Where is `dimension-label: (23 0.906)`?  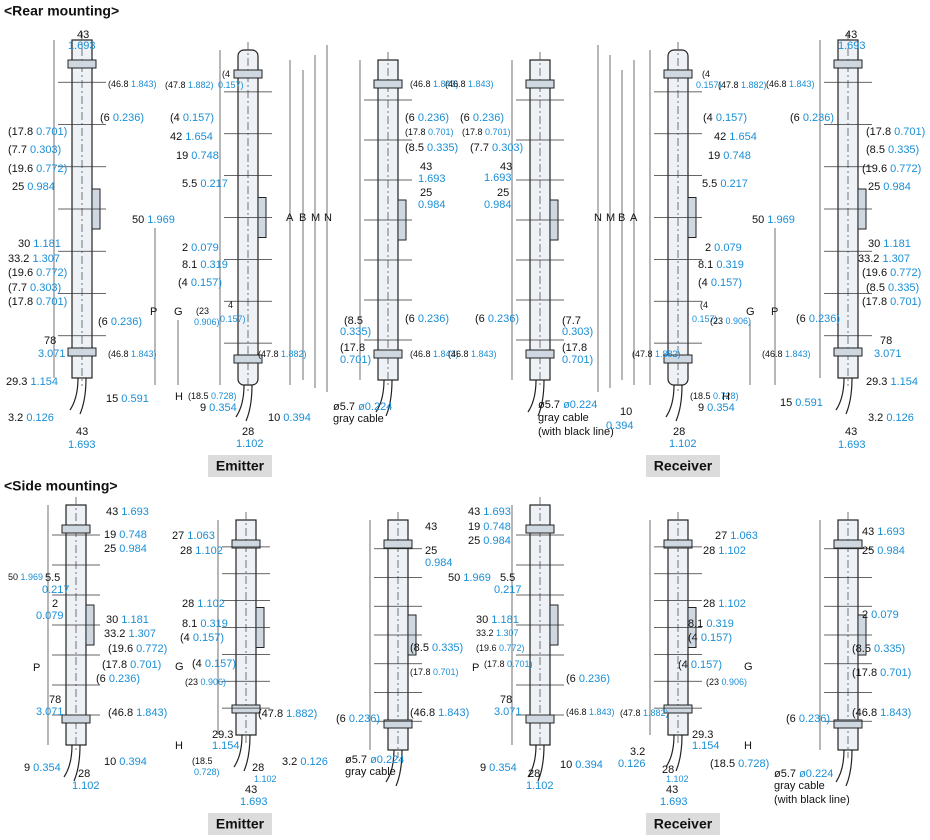
dimension-label: (23 0.906) is located at coordinates (726, 682).